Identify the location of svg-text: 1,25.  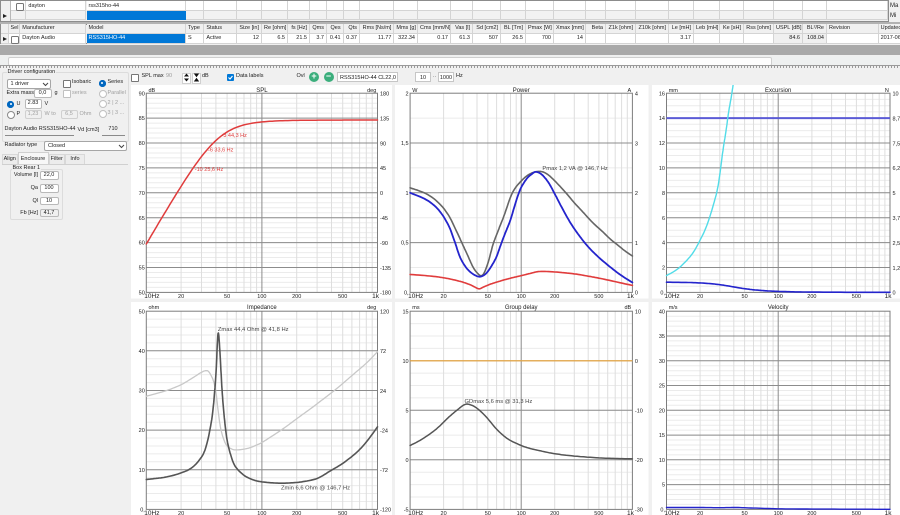
(896, 269).